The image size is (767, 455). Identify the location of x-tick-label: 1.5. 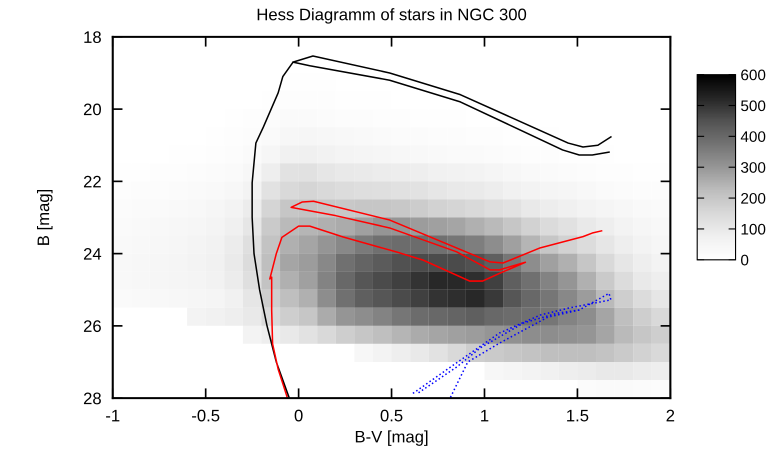
(577, 416).